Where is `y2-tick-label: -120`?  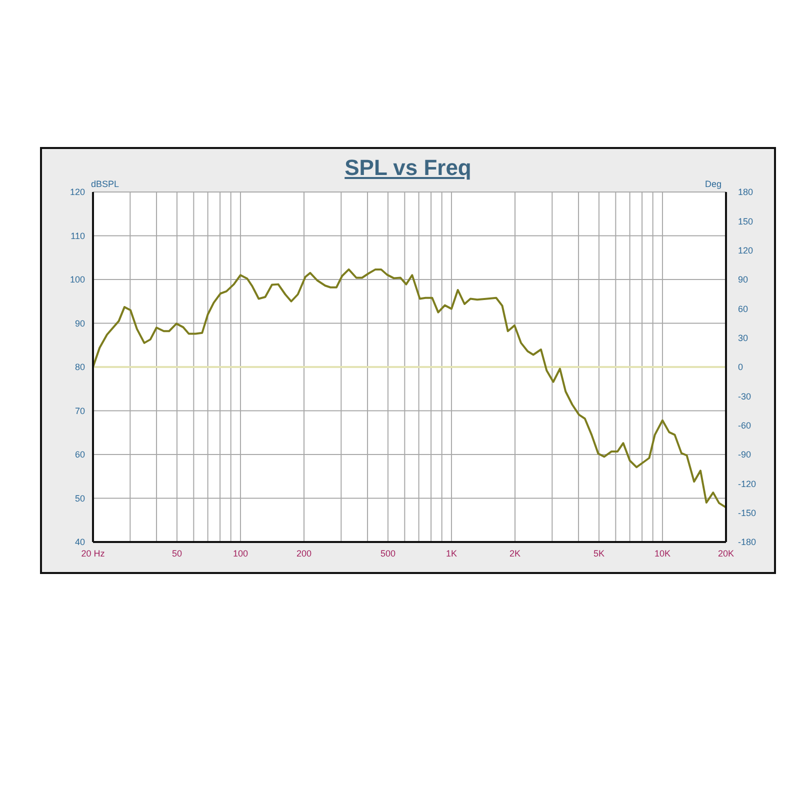
y2-tick-label: -120 is located at coordinates (747, 483).